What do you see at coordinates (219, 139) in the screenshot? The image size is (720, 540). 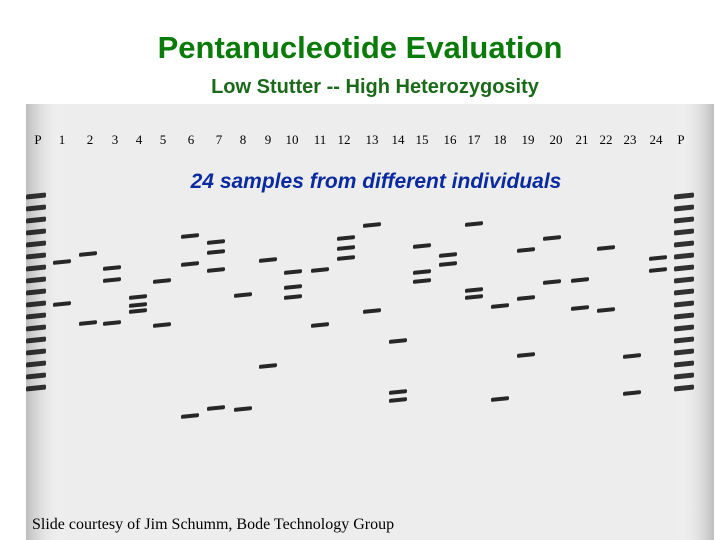 I see `lane-label: 7` at bounding box center [219, 139].